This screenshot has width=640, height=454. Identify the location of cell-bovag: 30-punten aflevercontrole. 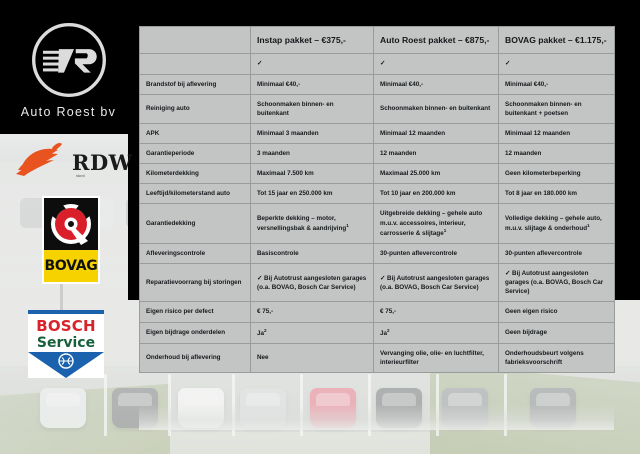
(556, 253).